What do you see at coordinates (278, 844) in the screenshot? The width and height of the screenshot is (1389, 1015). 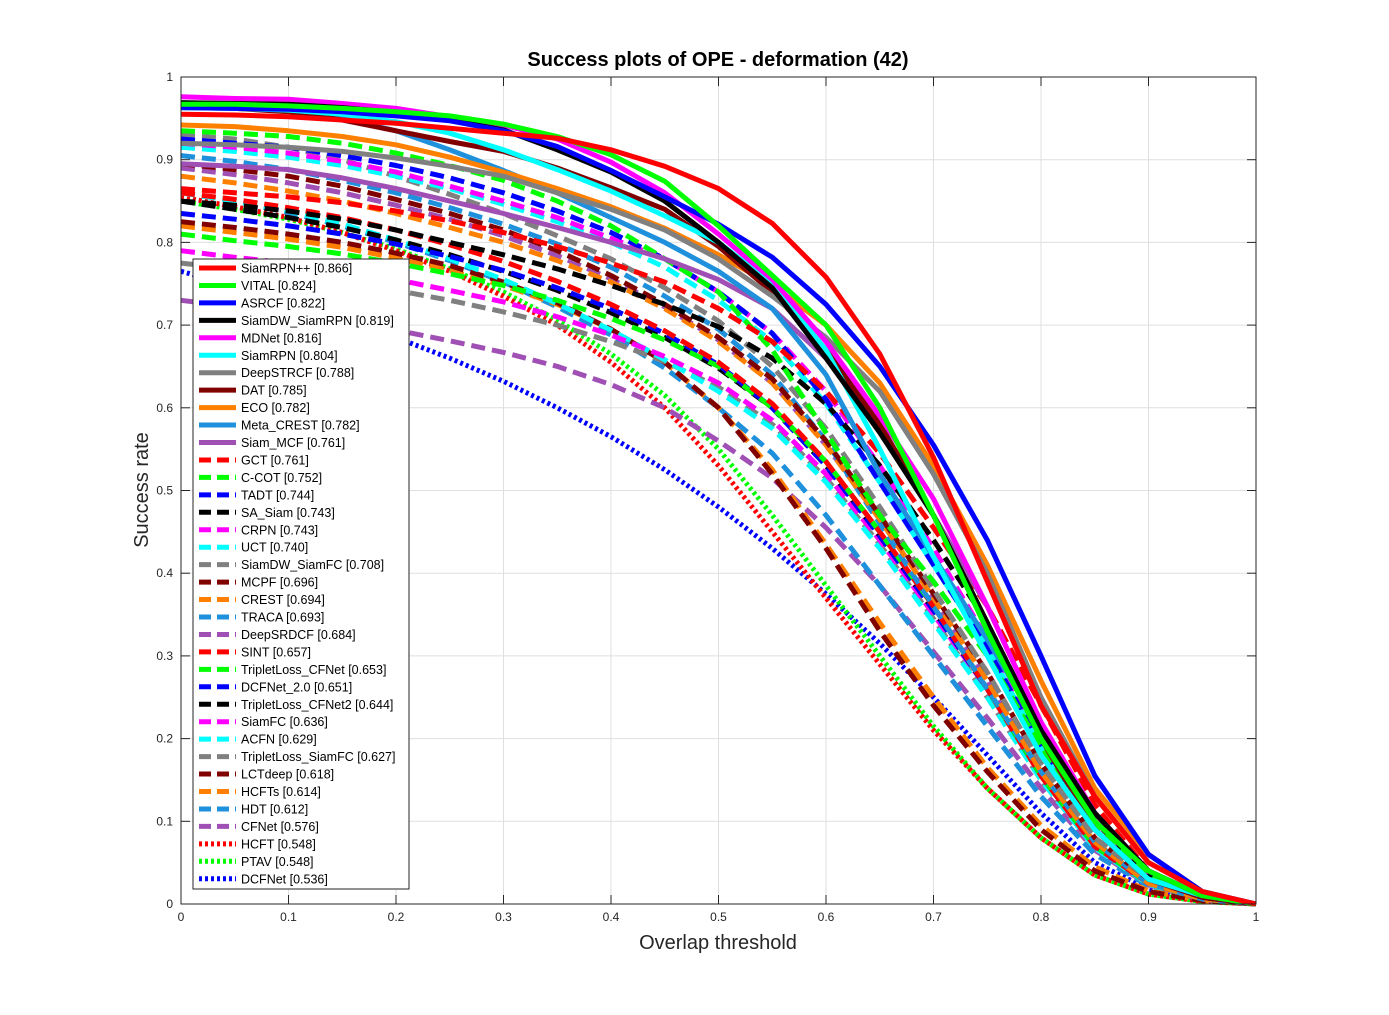 I see `legend-label: HCFT [0.548]` at bounding box center [278, 844].